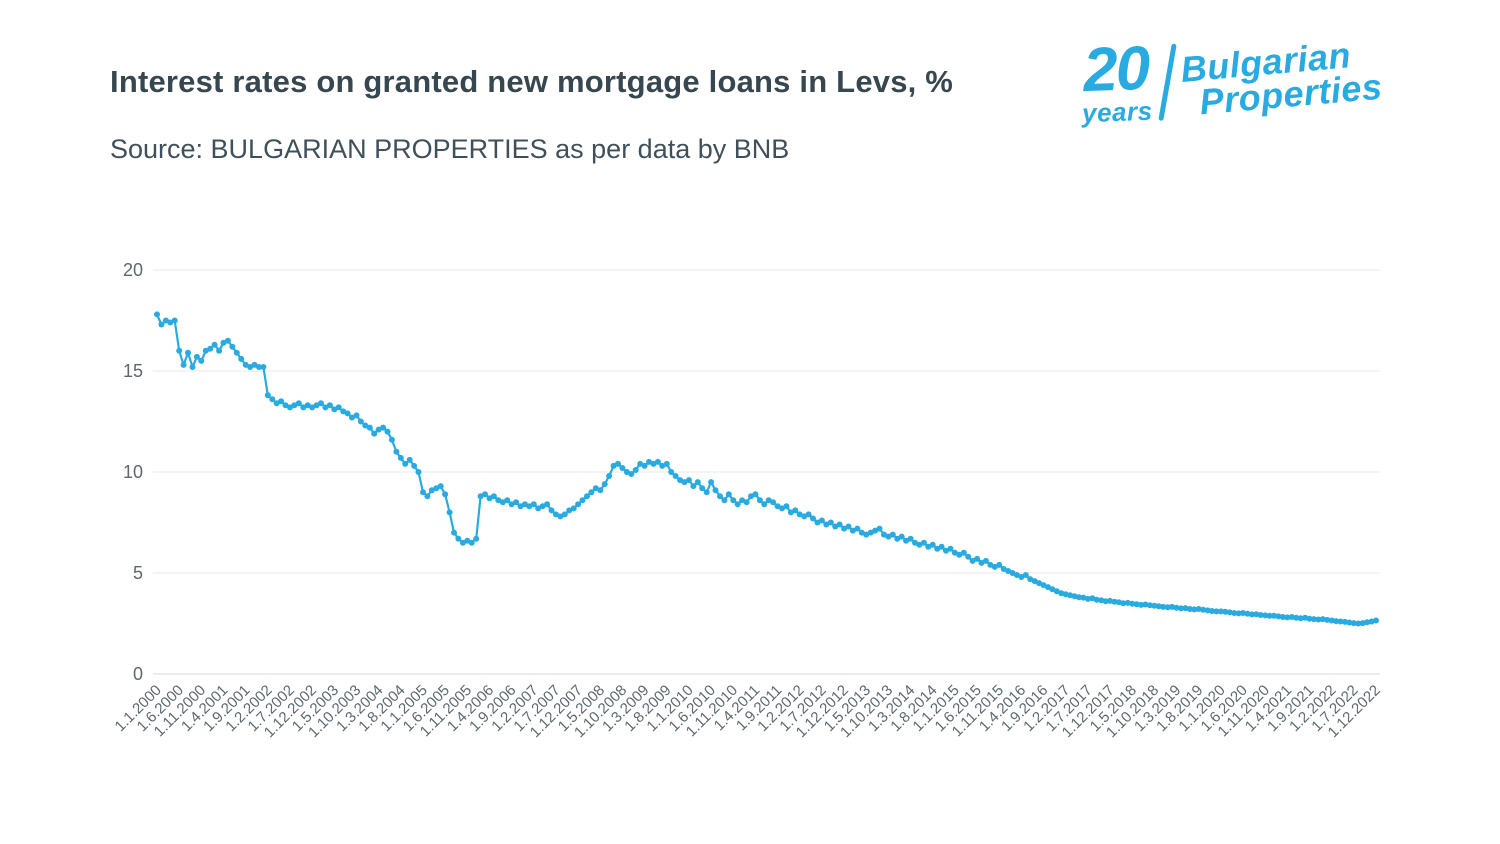  I want to click on y-tick-label: 0, so click(138, 674).